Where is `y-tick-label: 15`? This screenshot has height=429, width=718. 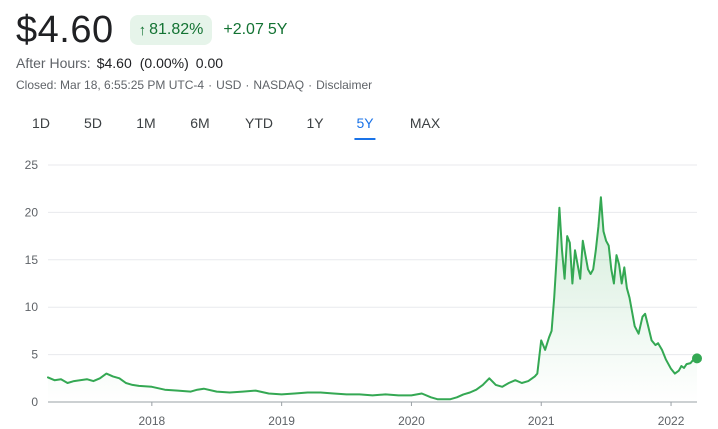
y-tick-label: 15 is located at coordinates (32, 260).